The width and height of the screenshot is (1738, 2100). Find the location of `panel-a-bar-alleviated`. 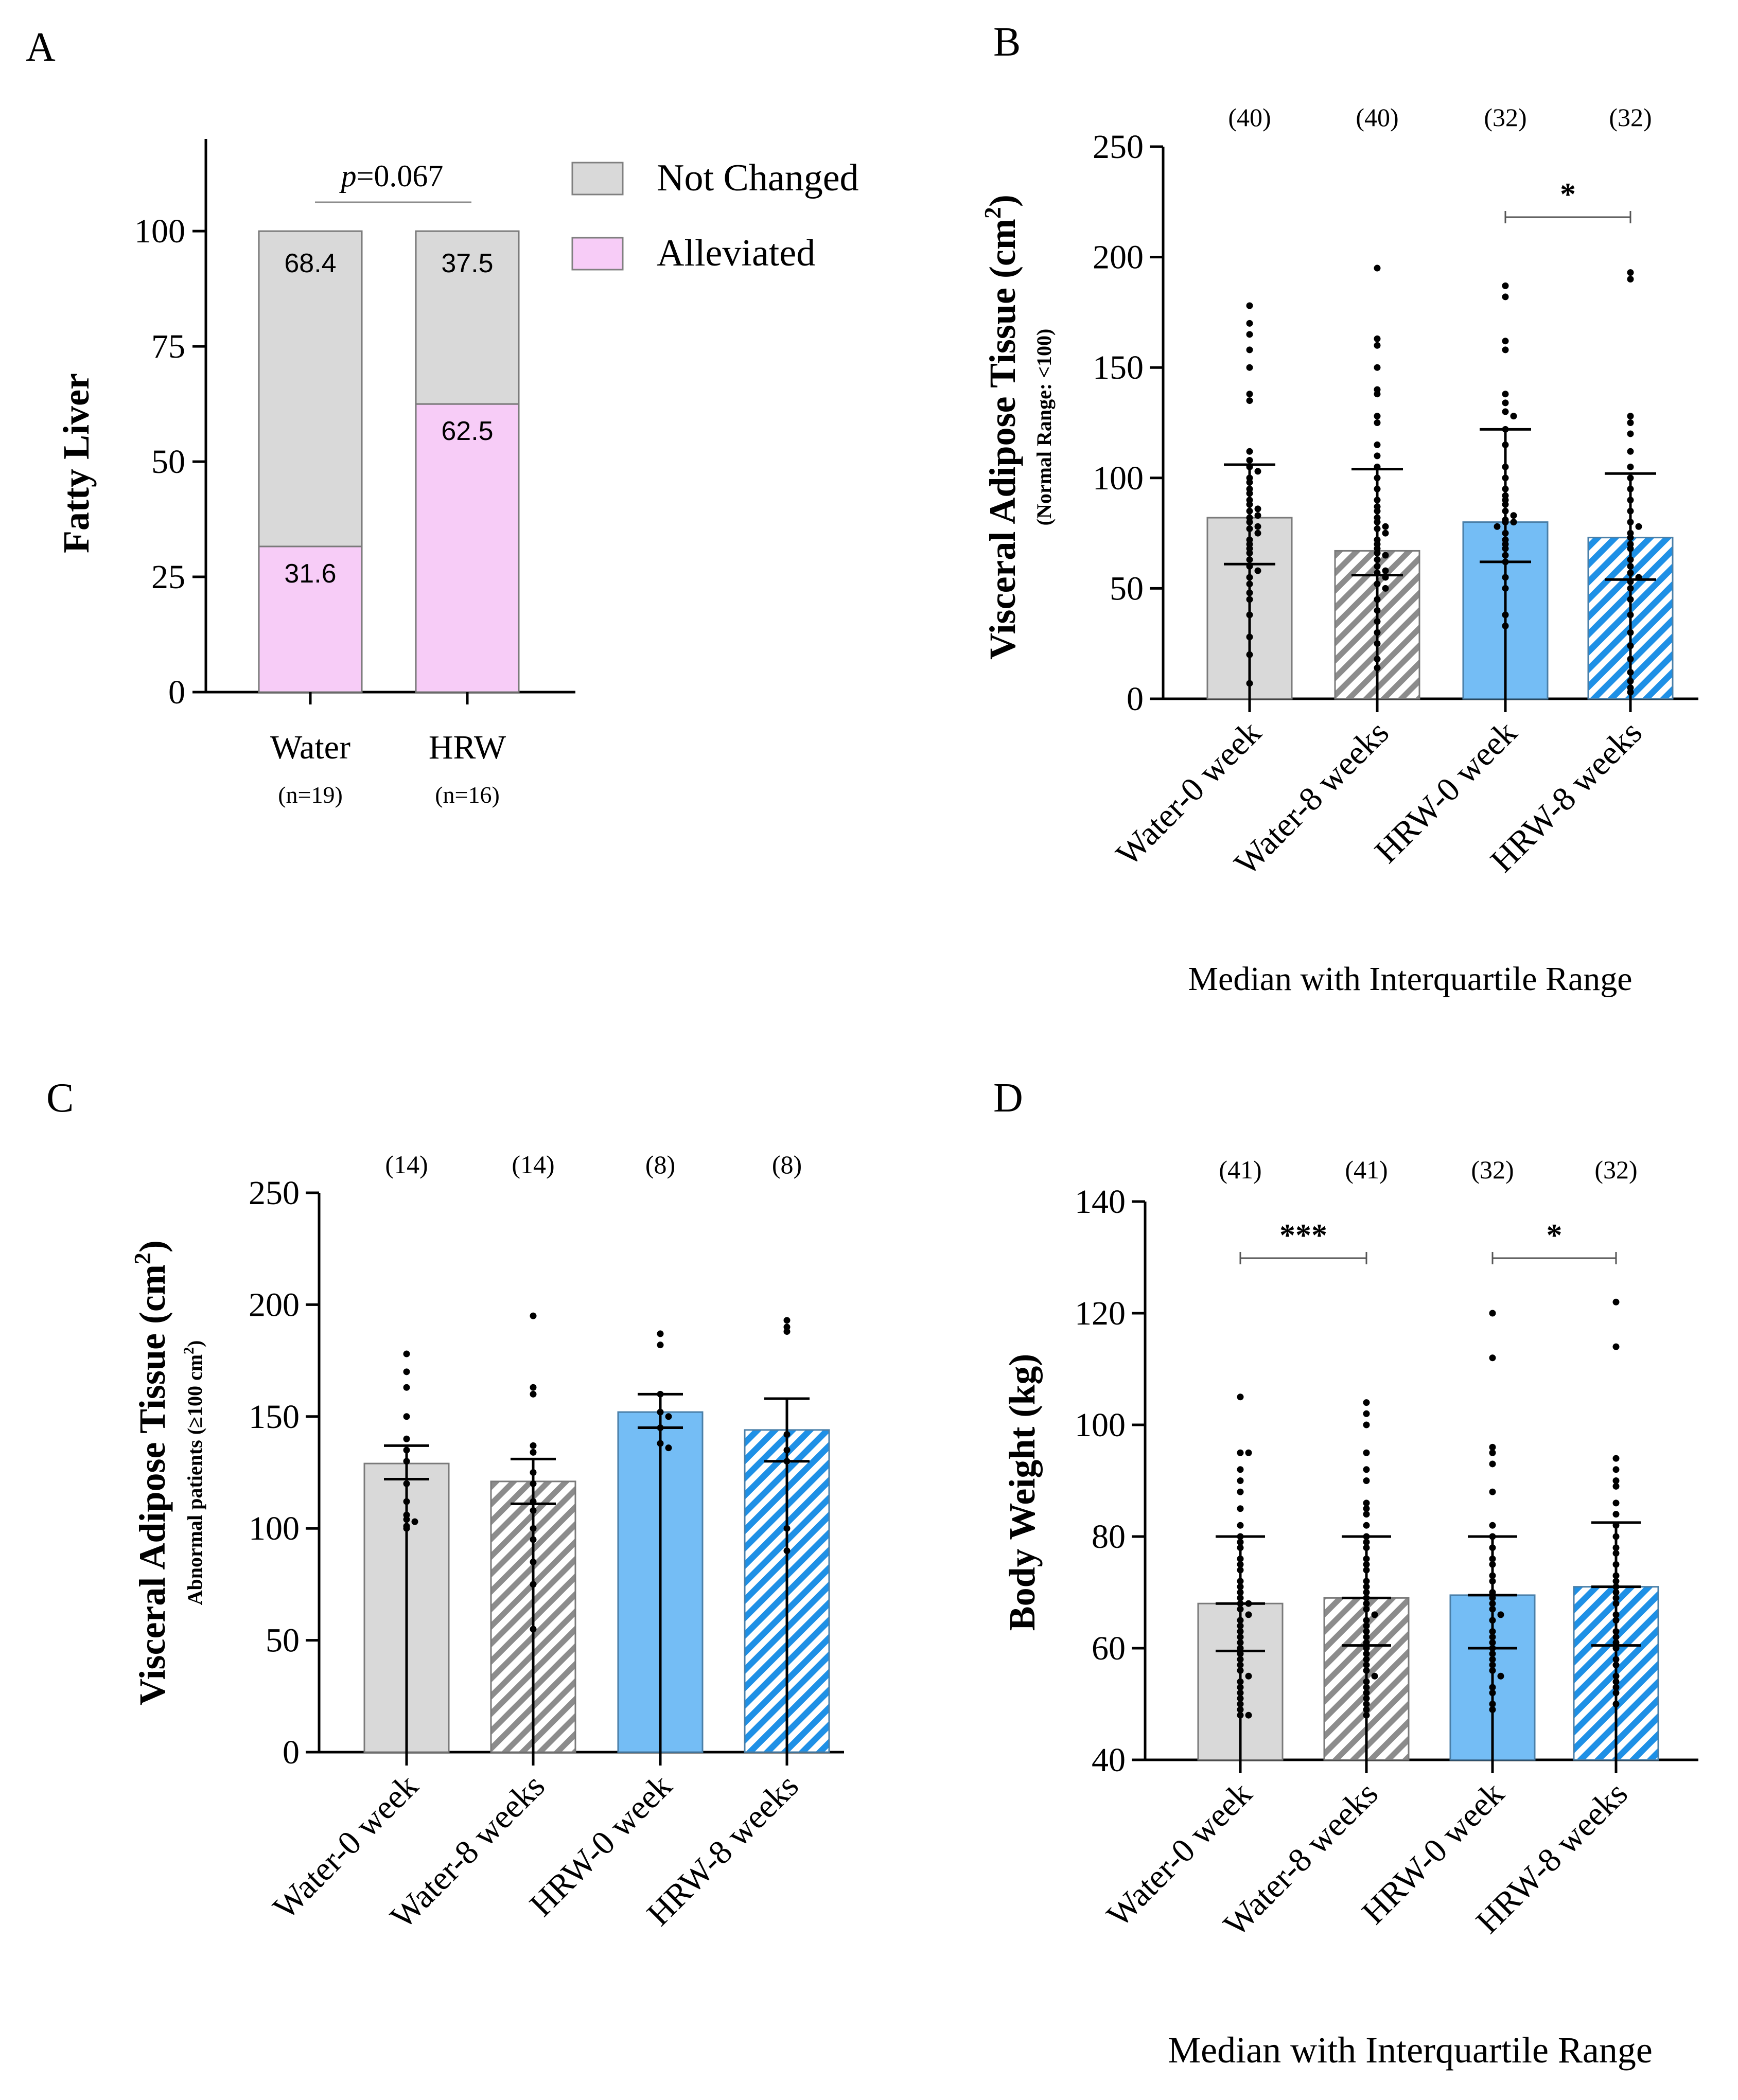

panel-a-bar-alleviated is located at coordinates (467, 548).